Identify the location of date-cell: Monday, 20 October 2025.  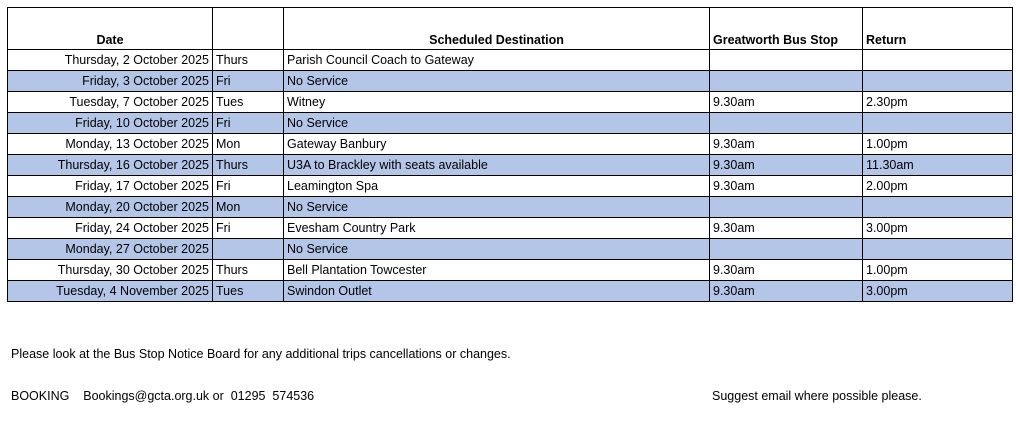
(110, 207).